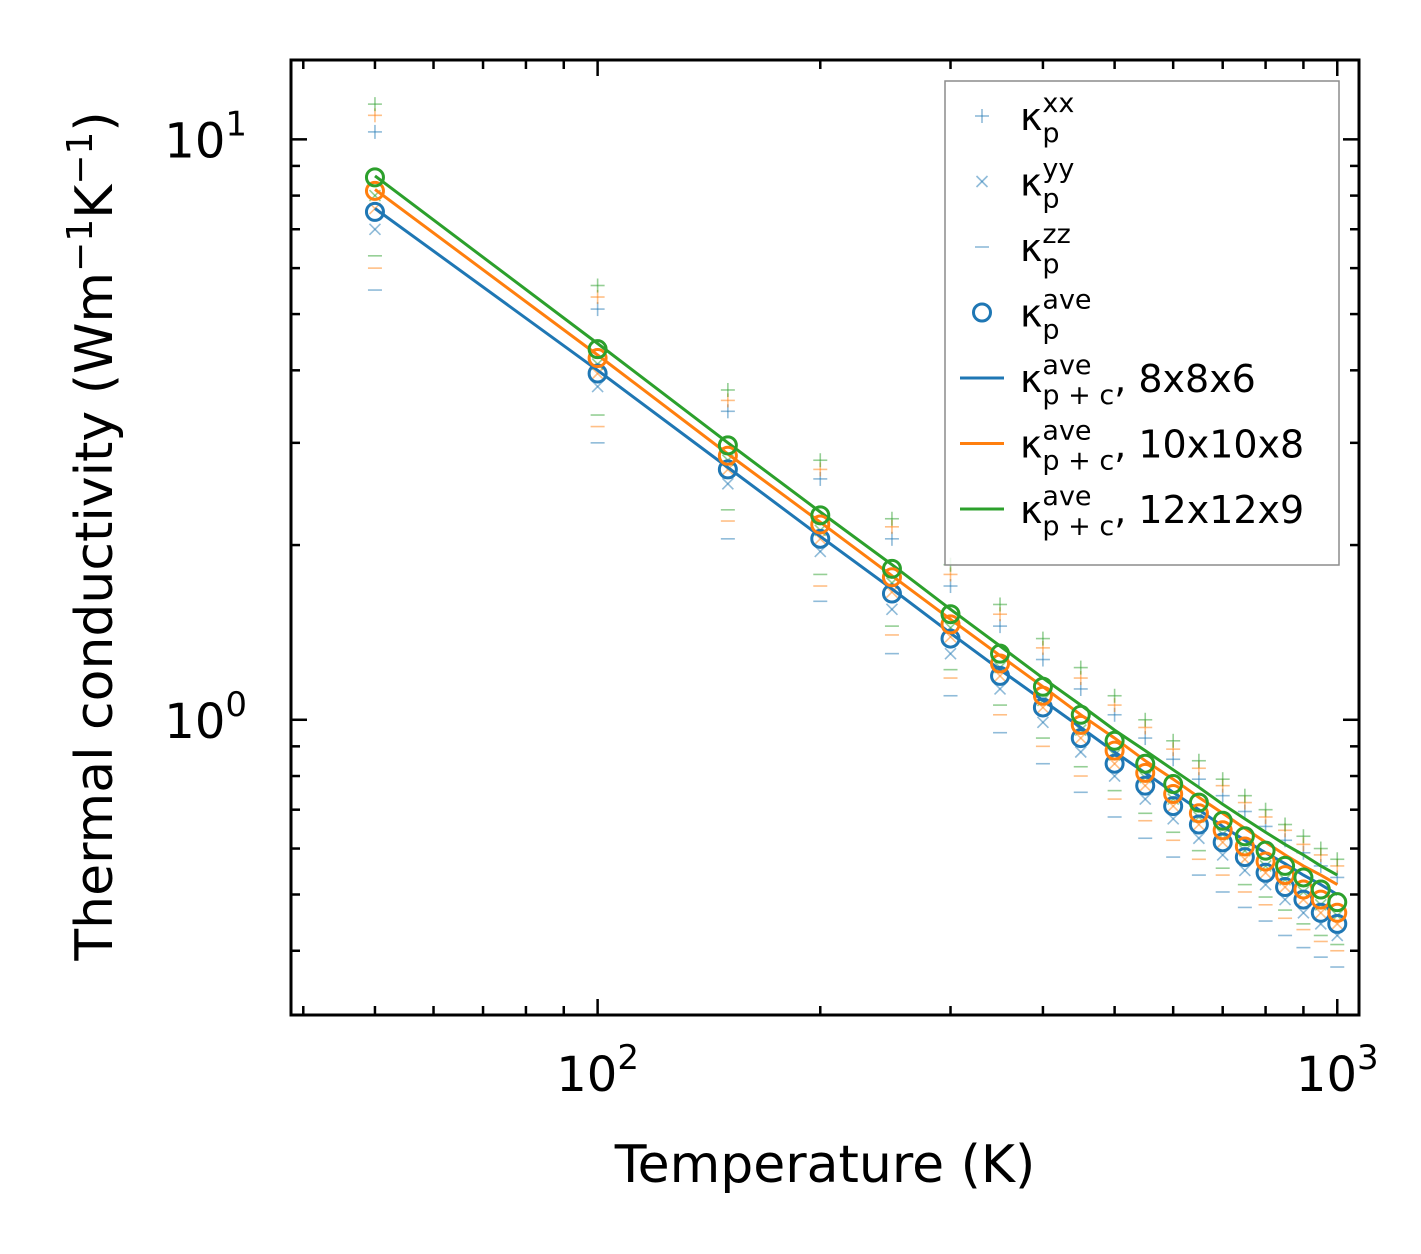 The width and height of the screenshot is (1421, 1254). Describe the element at coordinates (1056, 315) in the screenshot. I see `legend-label-ave: κave p` at that location.